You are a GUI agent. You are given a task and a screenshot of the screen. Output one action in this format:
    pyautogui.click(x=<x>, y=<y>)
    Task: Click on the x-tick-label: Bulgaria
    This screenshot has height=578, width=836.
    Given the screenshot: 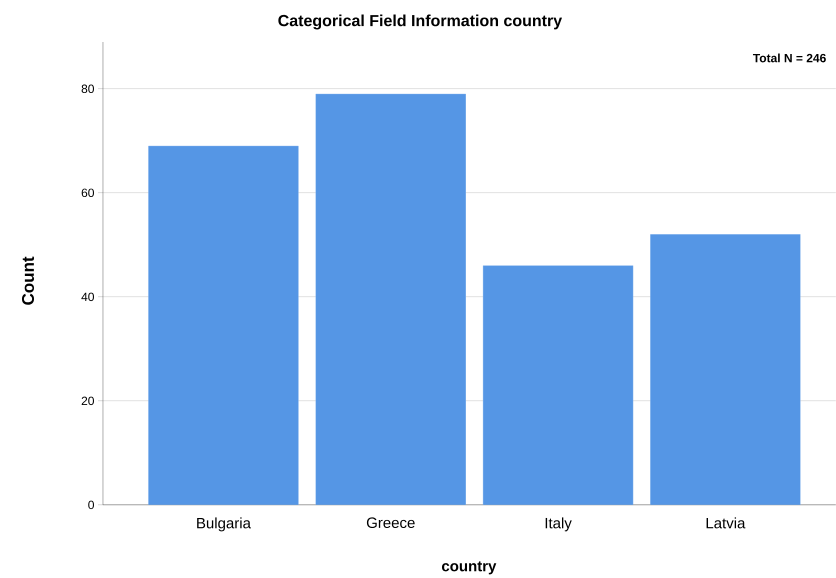 What is the action you would take?
    pyautogui.click(x=224, y=524)
    